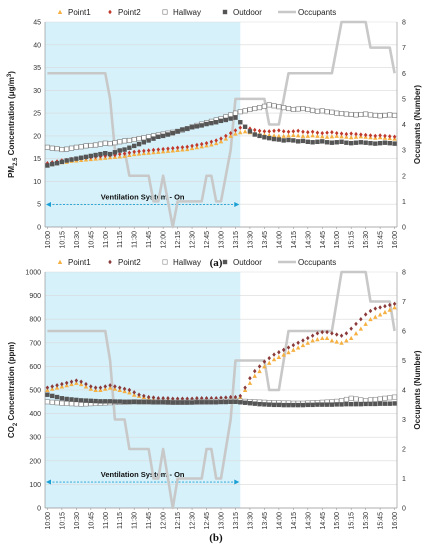 The image size is (433, 550). I want to click on y-axis-title-rest: Concentration (μg/m, so click(11, 117).